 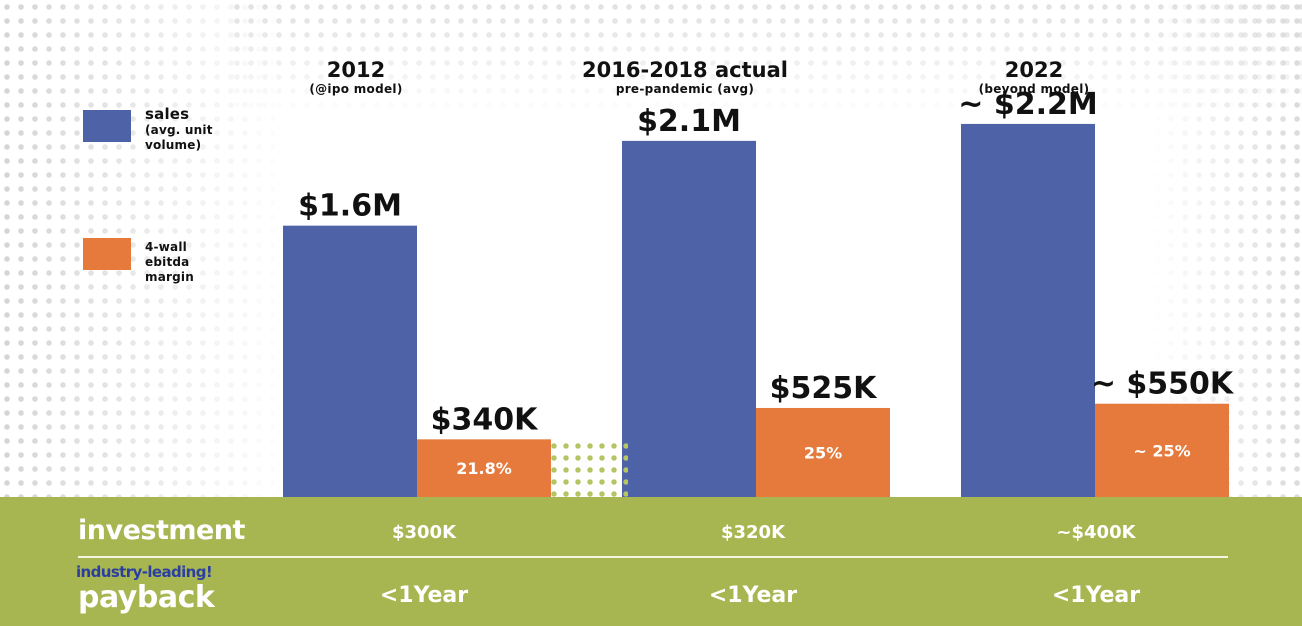 I want to click on bar-percent-label-2016-2018: 25%, so click(x=823, y=452).